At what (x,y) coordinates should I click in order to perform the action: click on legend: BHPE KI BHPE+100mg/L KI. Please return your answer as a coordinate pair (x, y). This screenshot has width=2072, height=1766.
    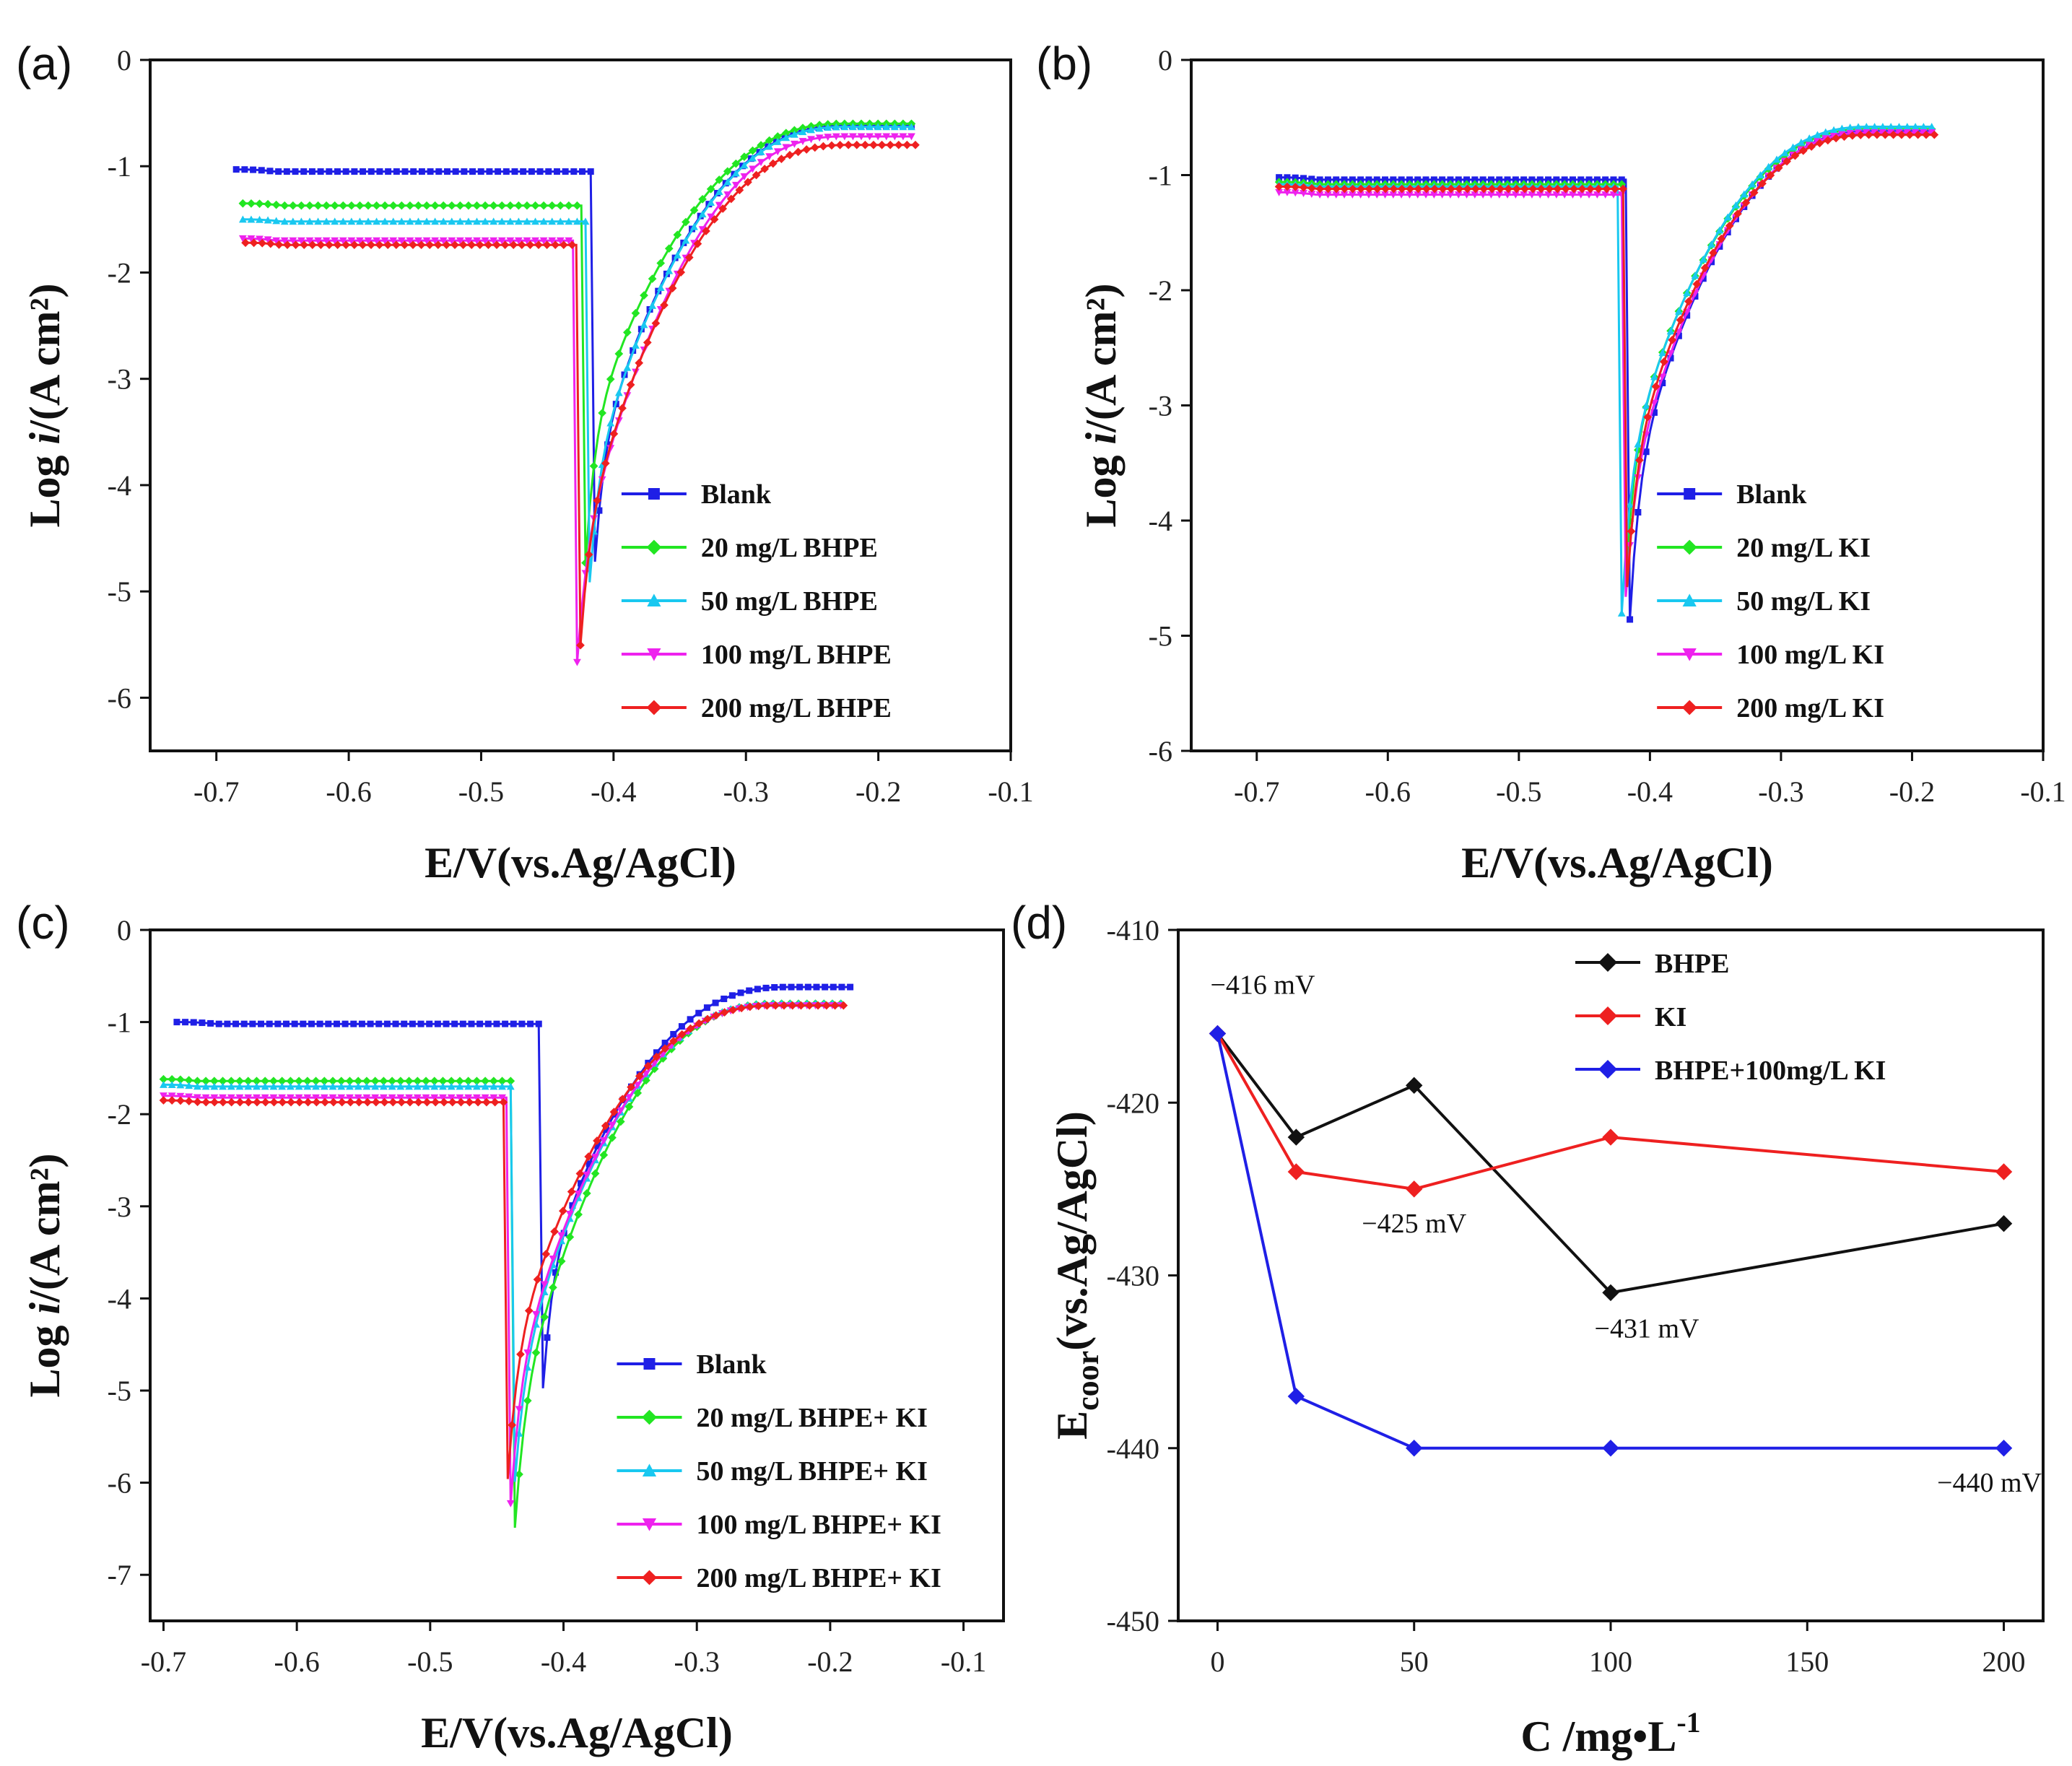
    Looking at the image, I should click on (1730, 1017).